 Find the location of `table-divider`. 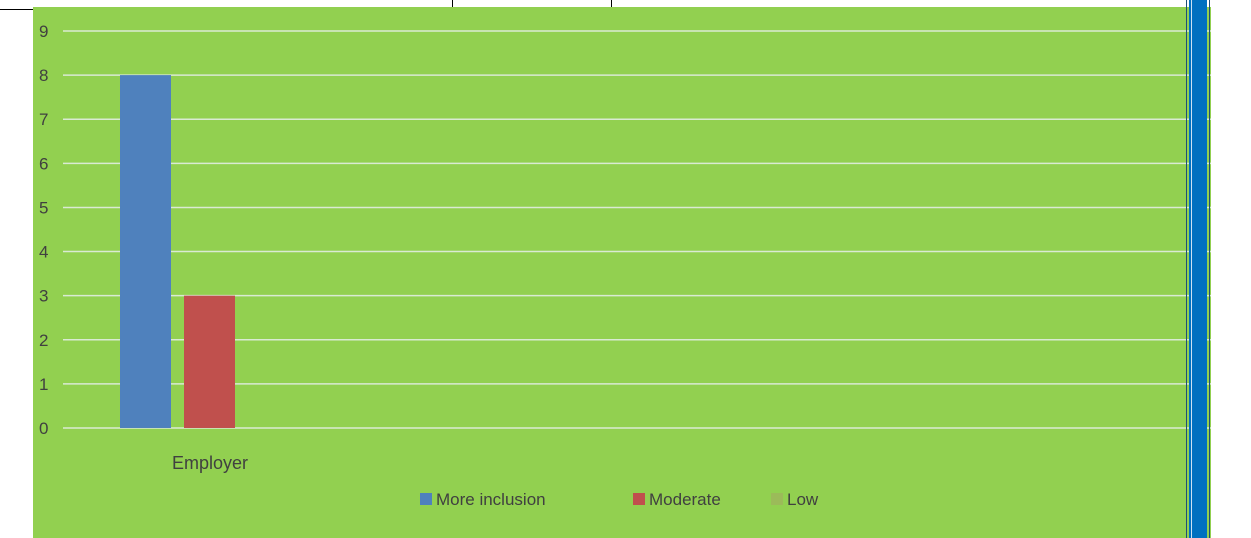

table-divider is located at coordinates (452, 5).